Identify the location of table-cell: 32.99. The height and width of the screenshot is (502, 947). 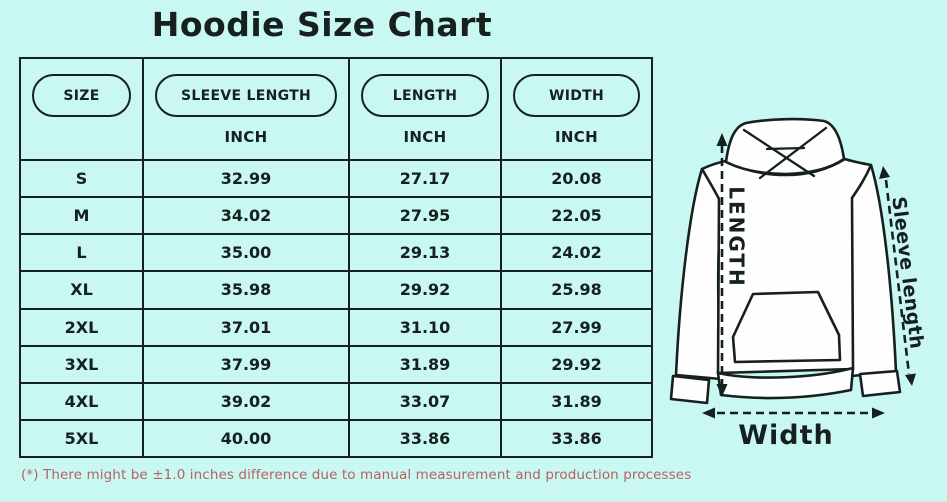
(245, 178).